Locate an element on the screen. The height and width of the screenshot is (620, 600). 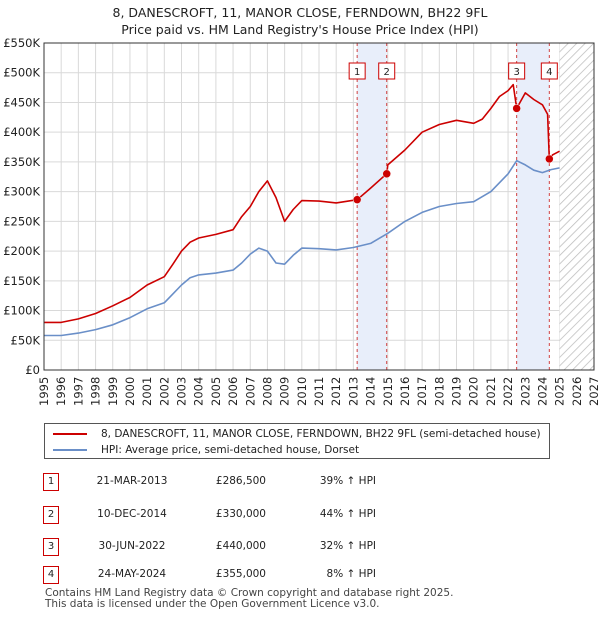
sale-hpi-change: 39% ↑ HPI is located at coordinates (347, 481).